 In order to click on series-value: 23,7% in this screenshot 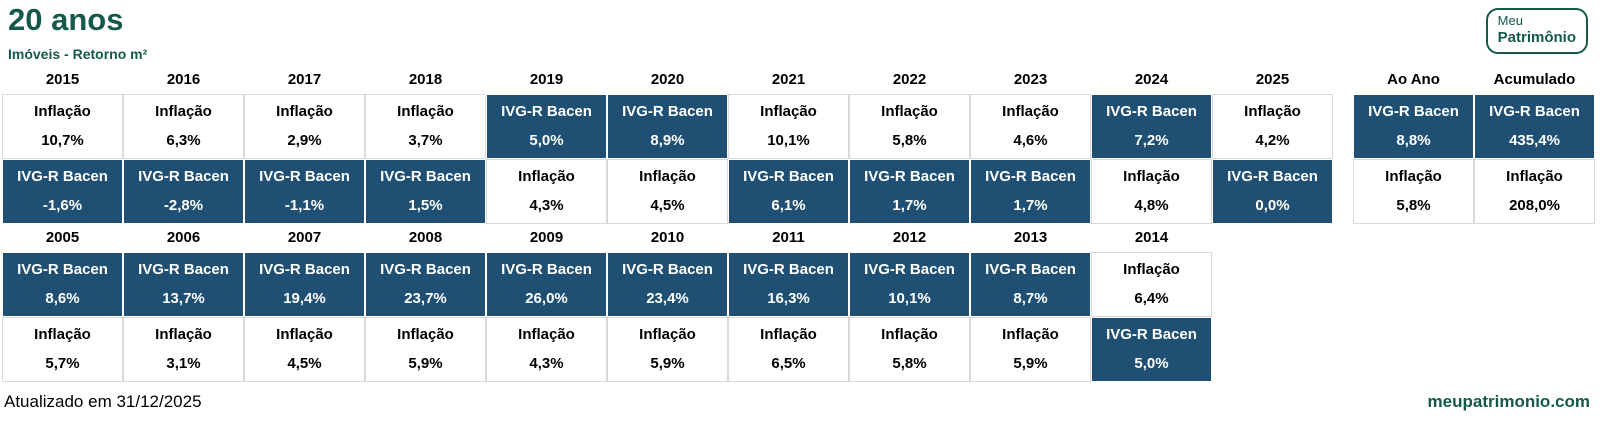, I will do `click(425, 298)`.